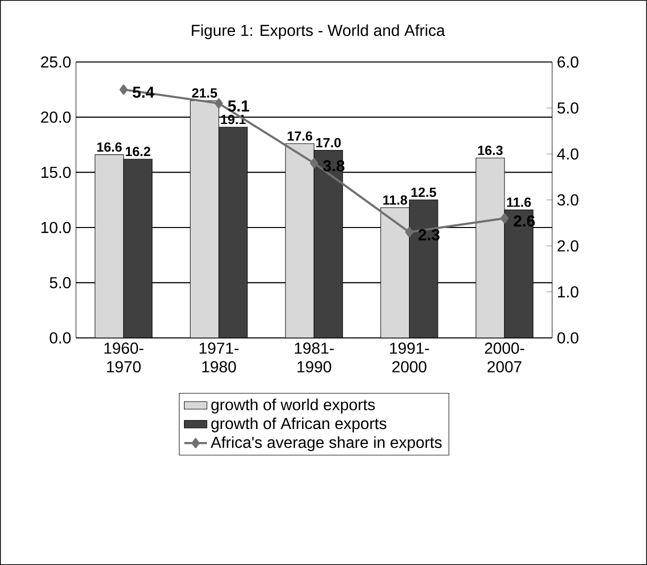 The height and width of the screenshot is (565, 647). I want to click on y-tick-label: 0.0, so click(60, 338).